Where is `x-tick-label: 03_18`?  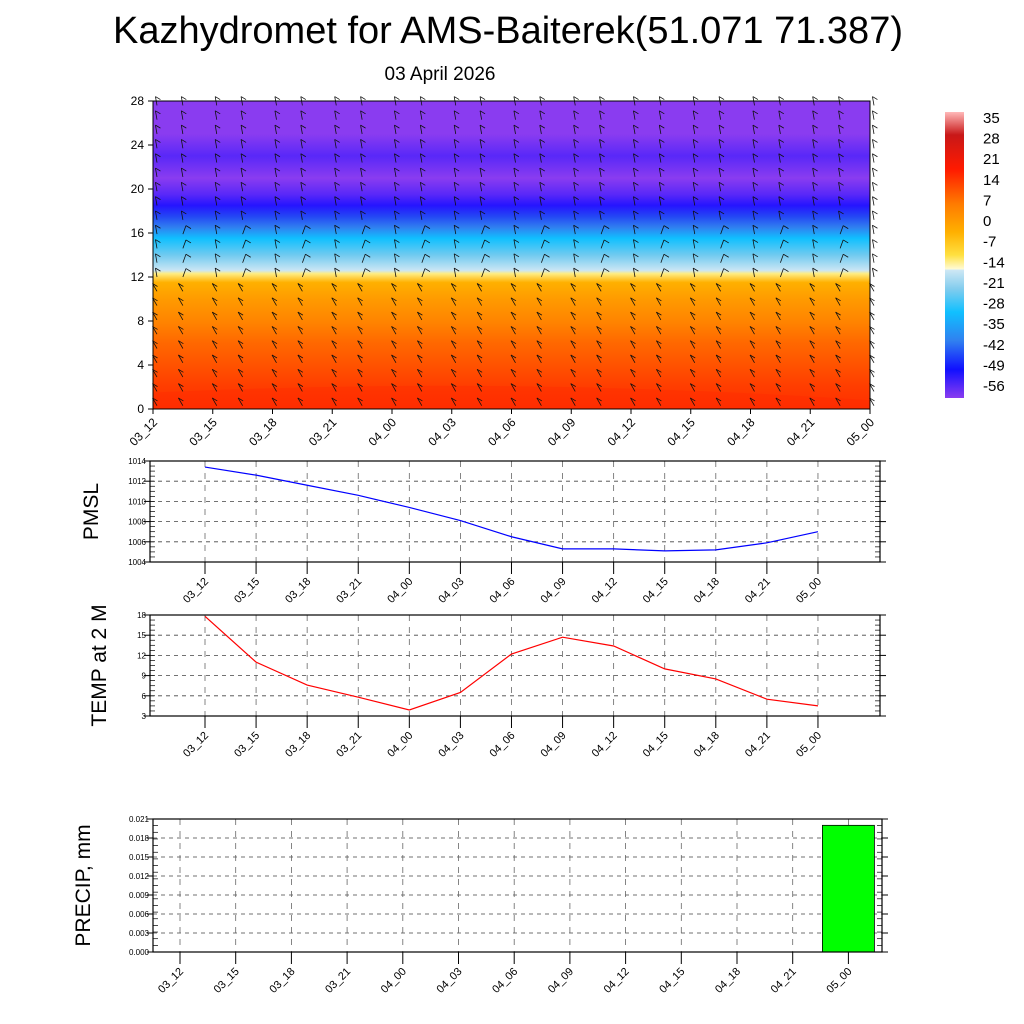
x-tick-label: 03_18 is located at coordinates (298, 591).